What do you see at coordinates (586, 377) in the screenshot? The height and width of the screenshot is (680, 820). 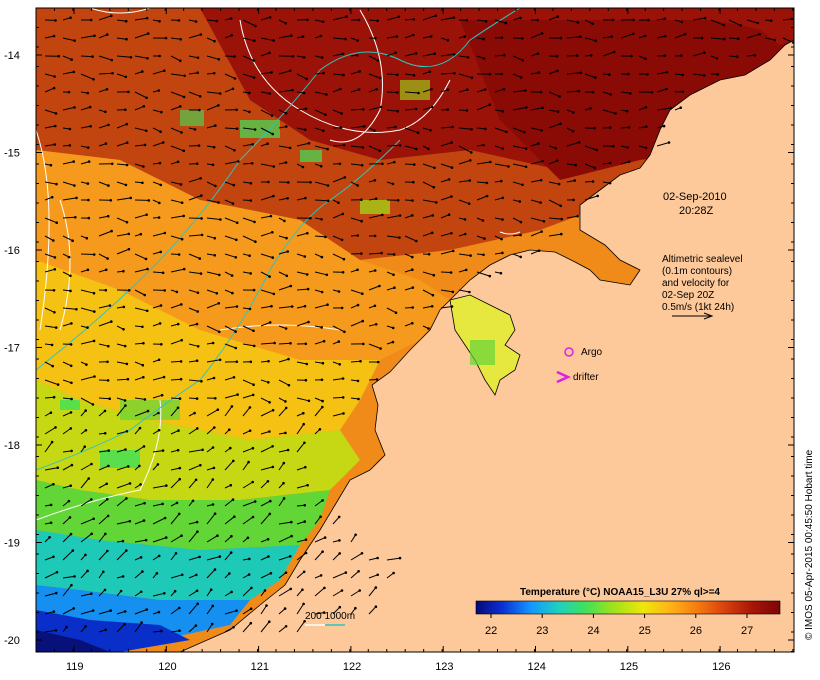 I see `drifter-label: drifter` at bounding box center [586, 377].